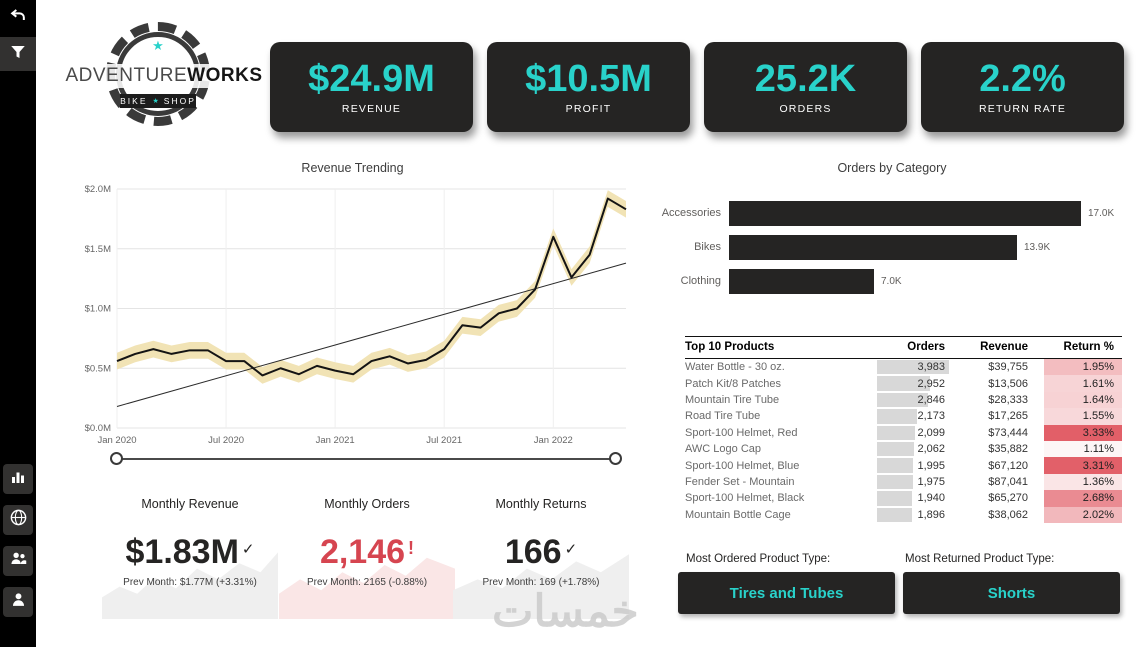 The width and height of the screenshot is (1138, 647). I want to click on card-prev-month: Prev Month: $1.77M (+3.31%), so click(190, 582).